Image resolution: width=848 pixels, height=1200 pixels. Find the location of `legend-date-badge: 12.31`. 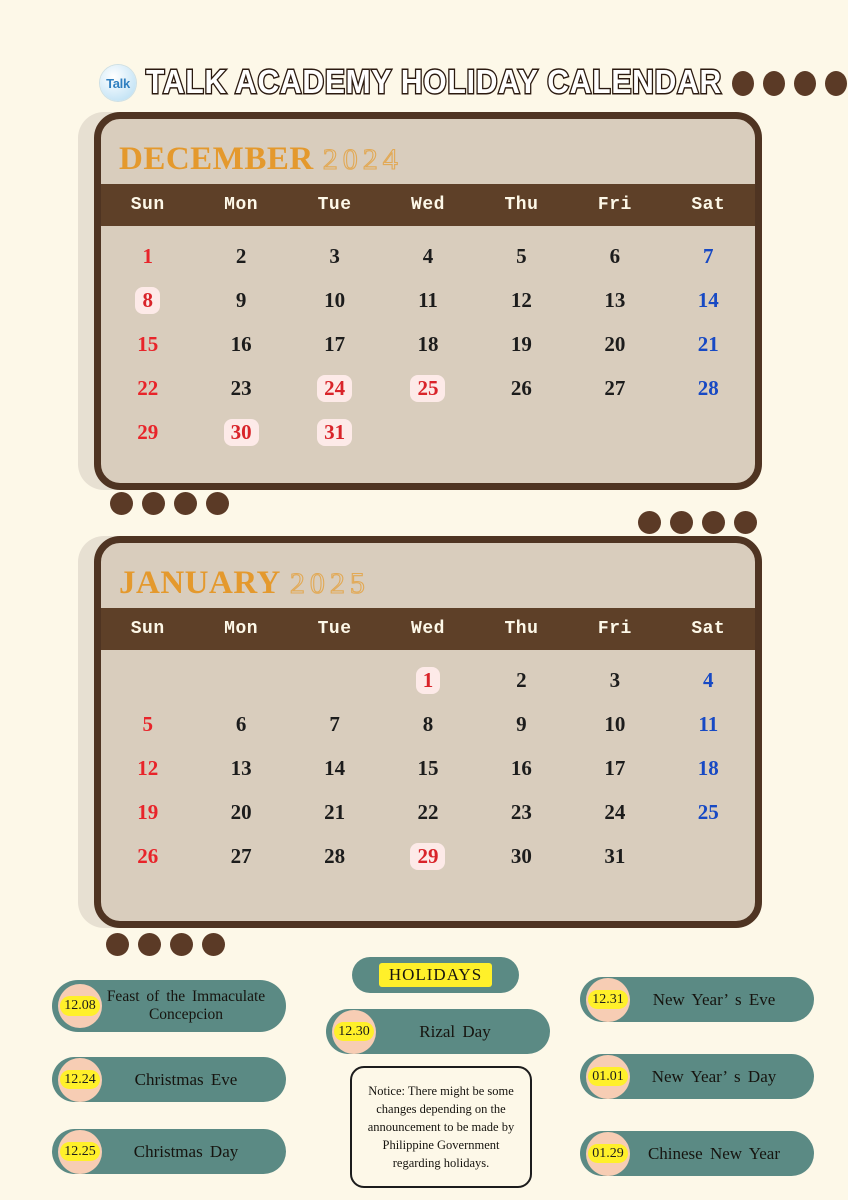

legend-date-badge: 12.31 is located at coordinates (608, 999).